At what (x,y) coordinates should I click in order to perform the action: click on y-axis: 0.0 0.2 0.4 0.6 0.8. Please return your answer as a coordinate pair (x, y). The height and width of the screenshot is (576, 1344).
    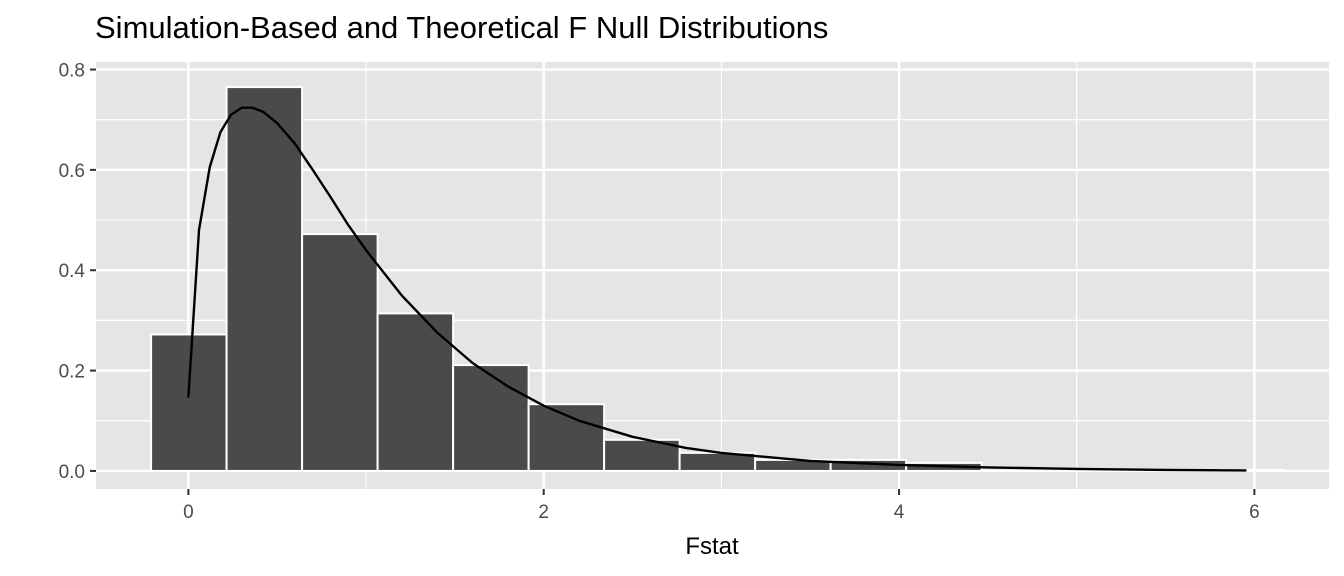
    Looking at the image, I should click on (77, 272).